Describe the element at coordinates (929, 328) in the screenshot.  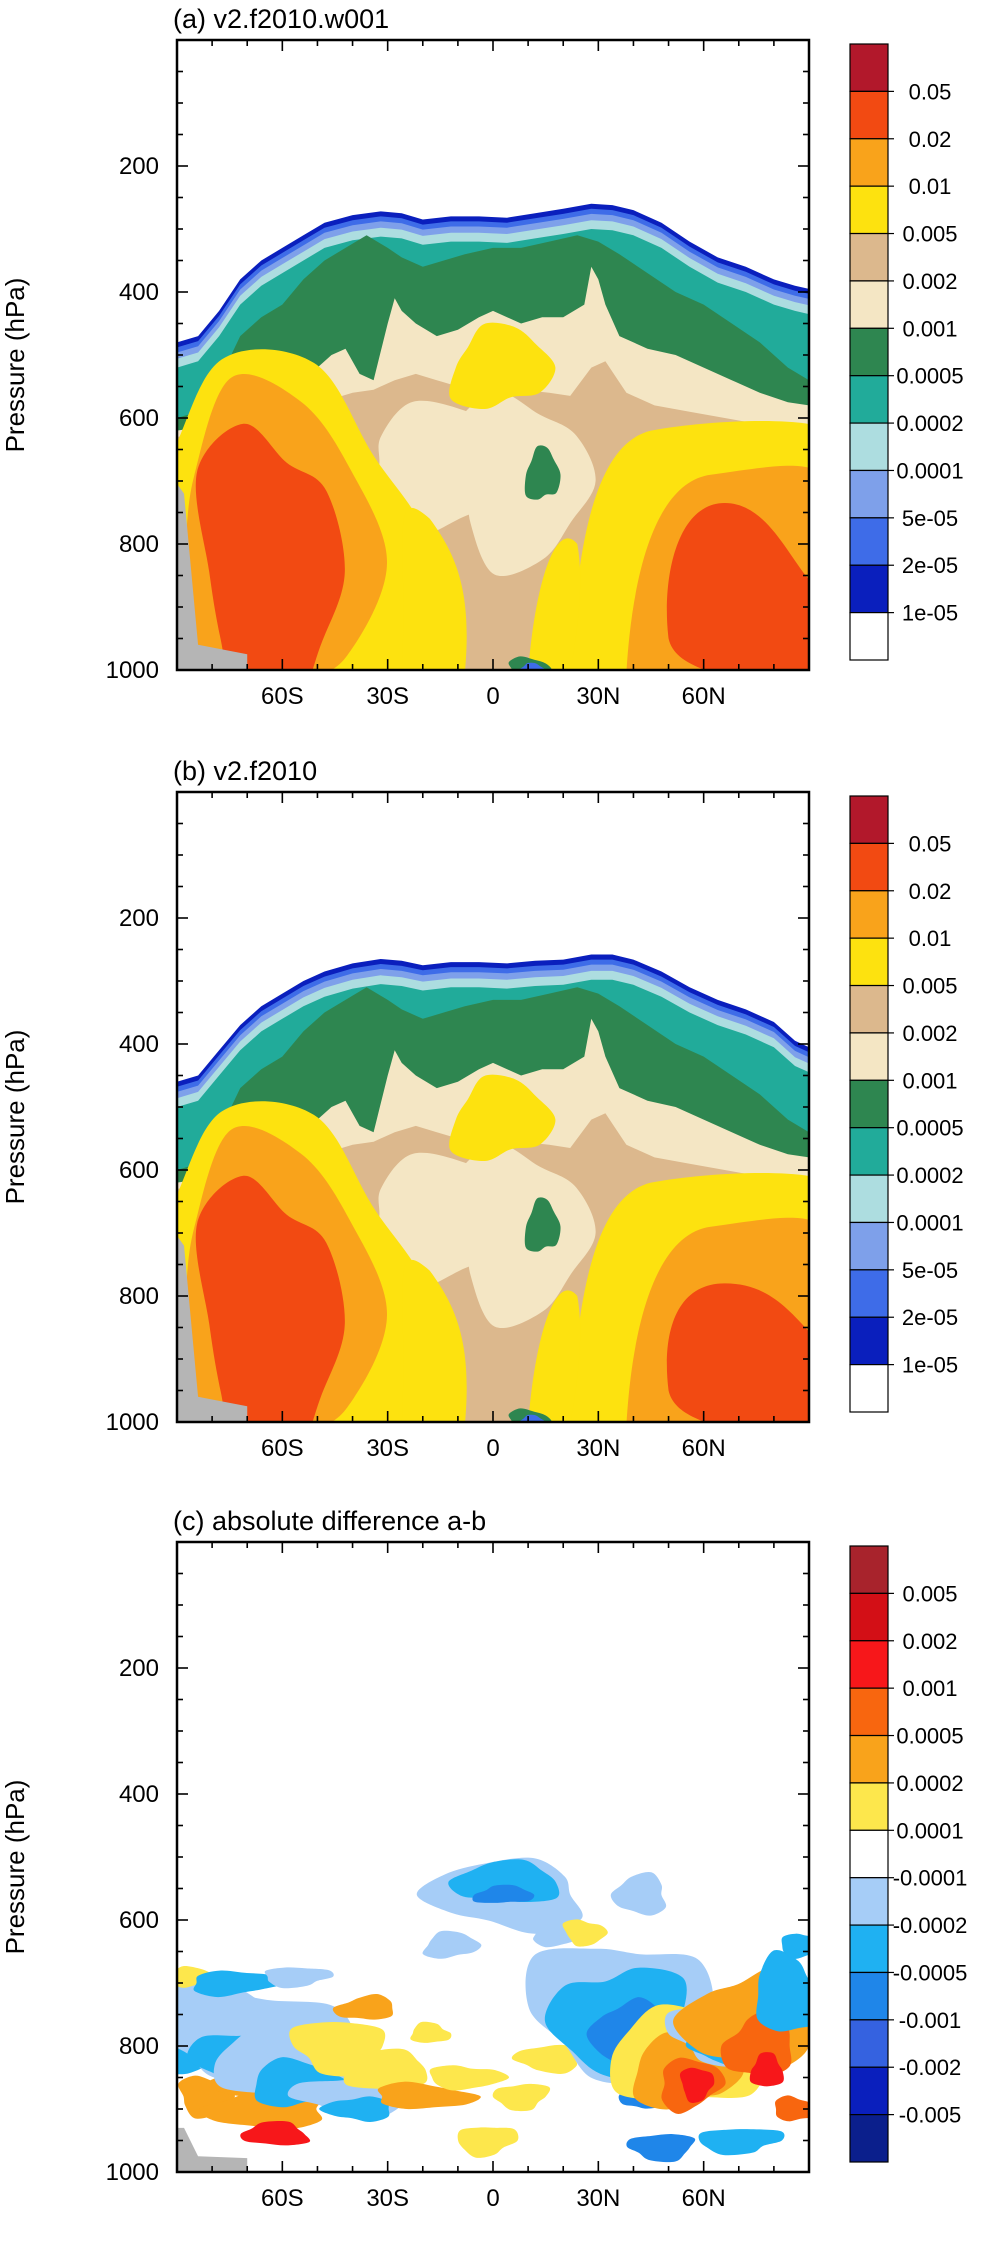
I see `colorbar-label: 0.001` at that location.